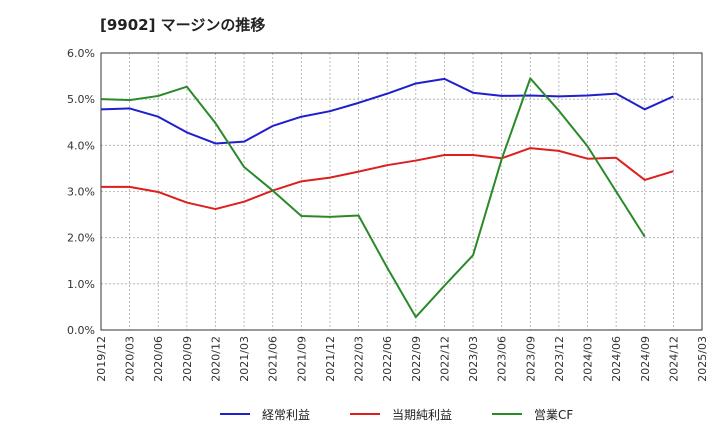  Describe the element at coordinates (244, 359) in the screenshot. I see `x-tick-label: 2021/03` at that location.